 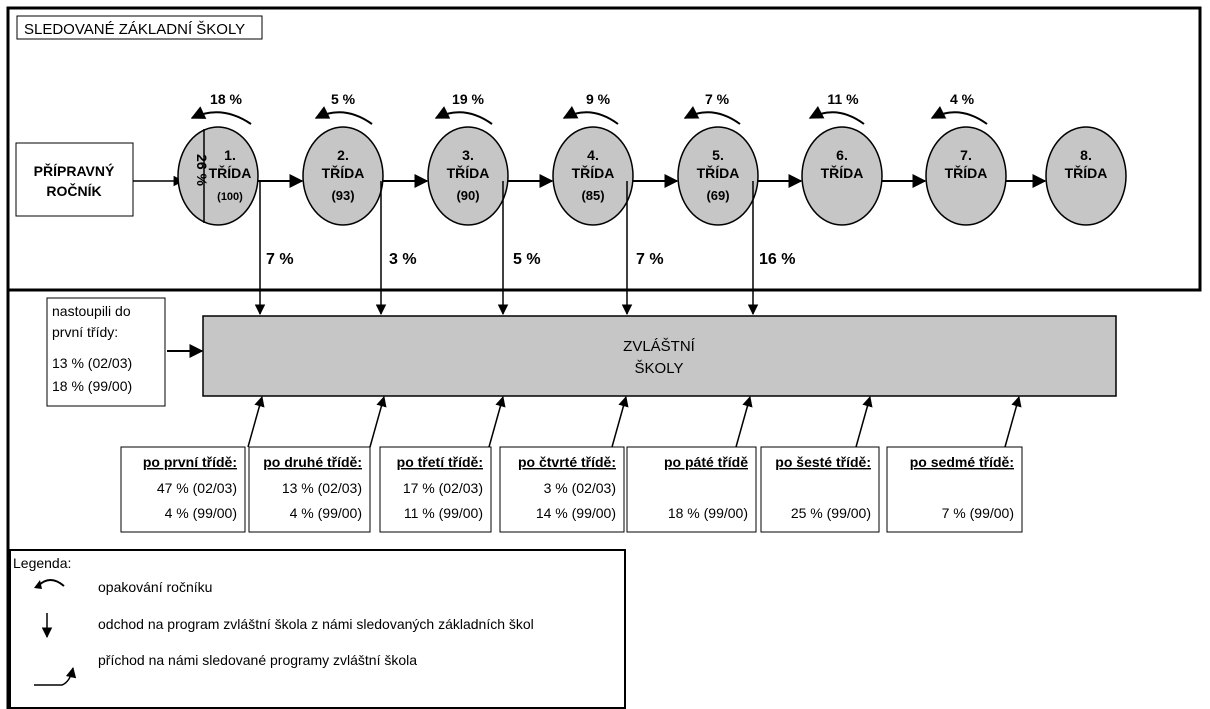 What do you see at coordinates (226, 99) in the screenshot?
I see `repeat-percent-1: 18 %` at bounding box center [226, 99].